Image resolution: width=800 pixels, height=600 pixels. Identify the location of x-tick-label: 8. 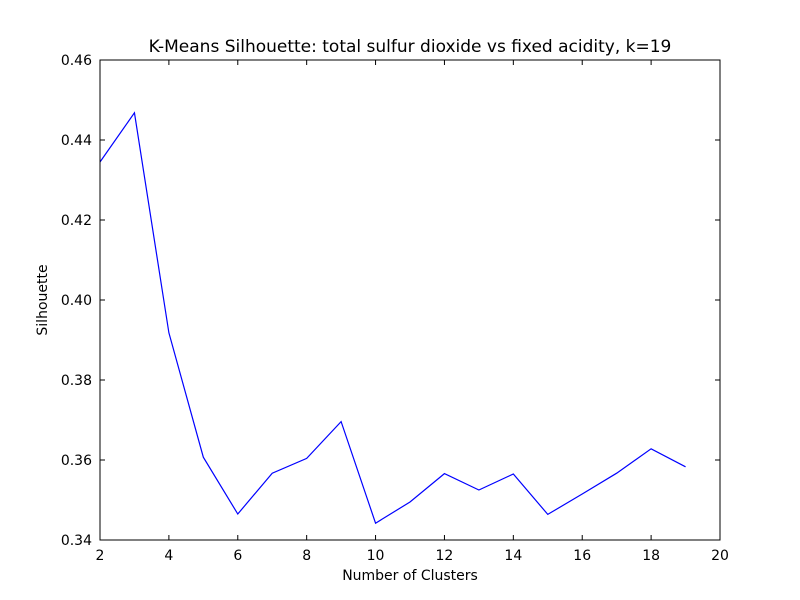
(306, 556).